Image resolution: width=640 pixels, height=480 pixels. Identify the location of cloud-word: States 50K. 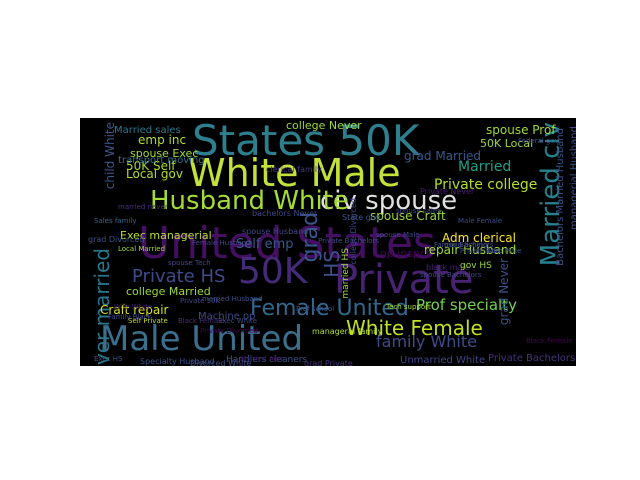
(306, 141).